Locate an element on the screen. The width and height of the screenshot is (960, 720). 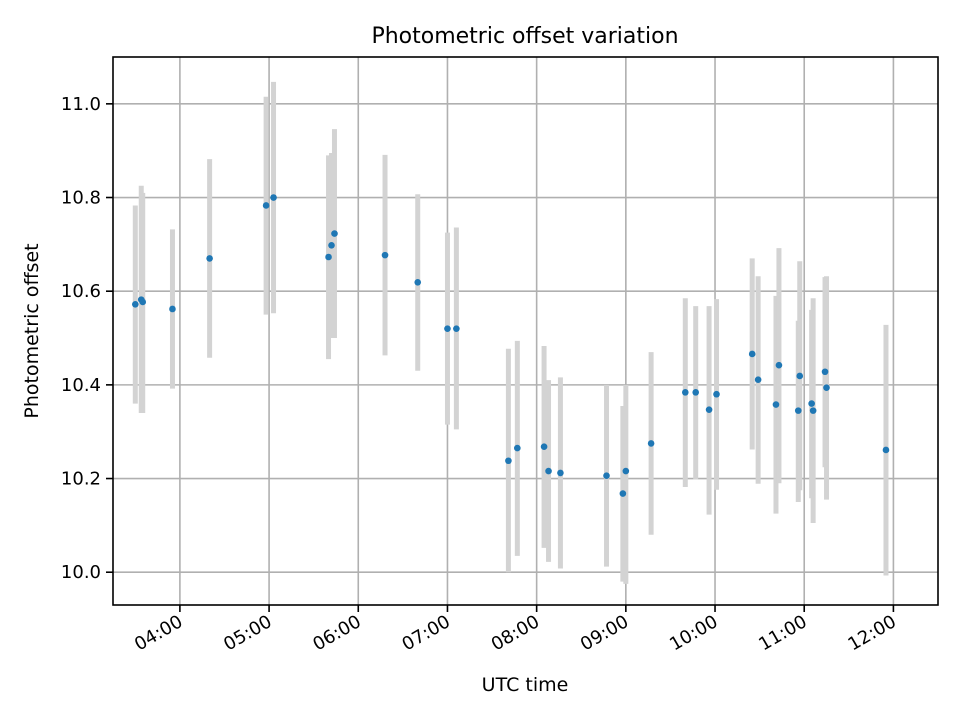
y-tick-label: 10.8 is located at coordinates (81, 198).